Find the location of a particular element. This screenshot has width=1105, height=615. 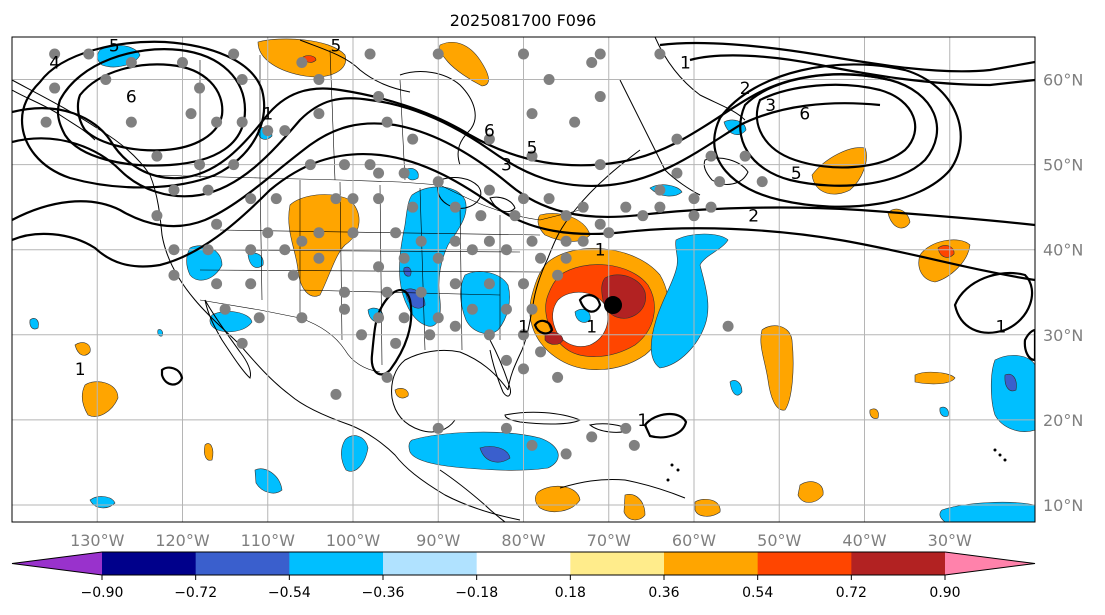

longitude-label: 90°W is located at coordinates (438, 540).